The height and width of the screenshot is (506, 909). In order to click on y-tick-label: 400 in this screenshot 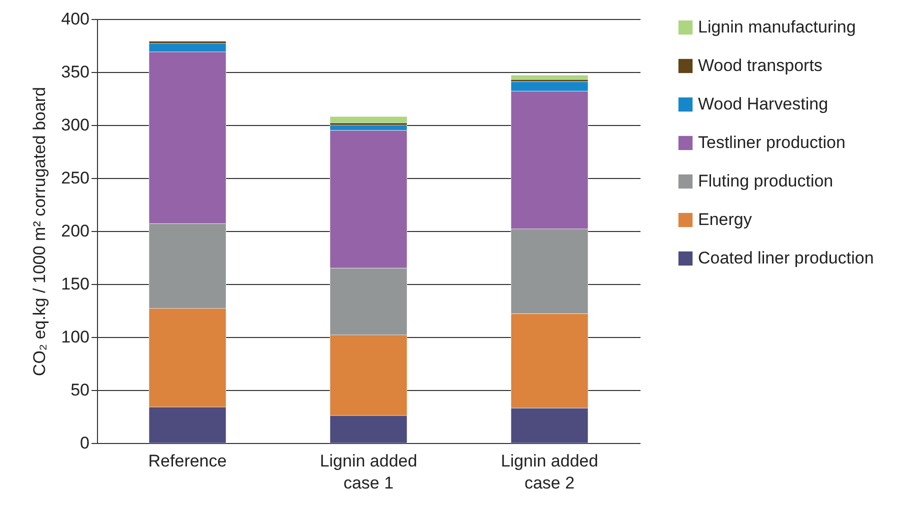, I will do `click(75, 19)`.